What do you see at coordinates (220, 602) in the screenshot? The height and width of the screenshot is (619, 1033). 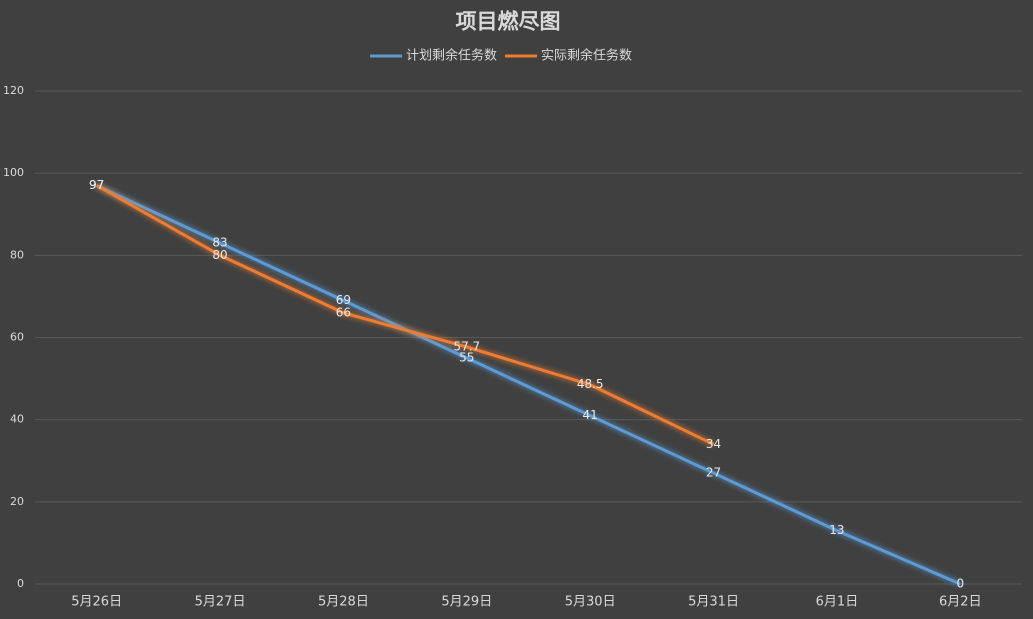 I see `x-tick-label: 5月27日` at bounding box center [220, 602].